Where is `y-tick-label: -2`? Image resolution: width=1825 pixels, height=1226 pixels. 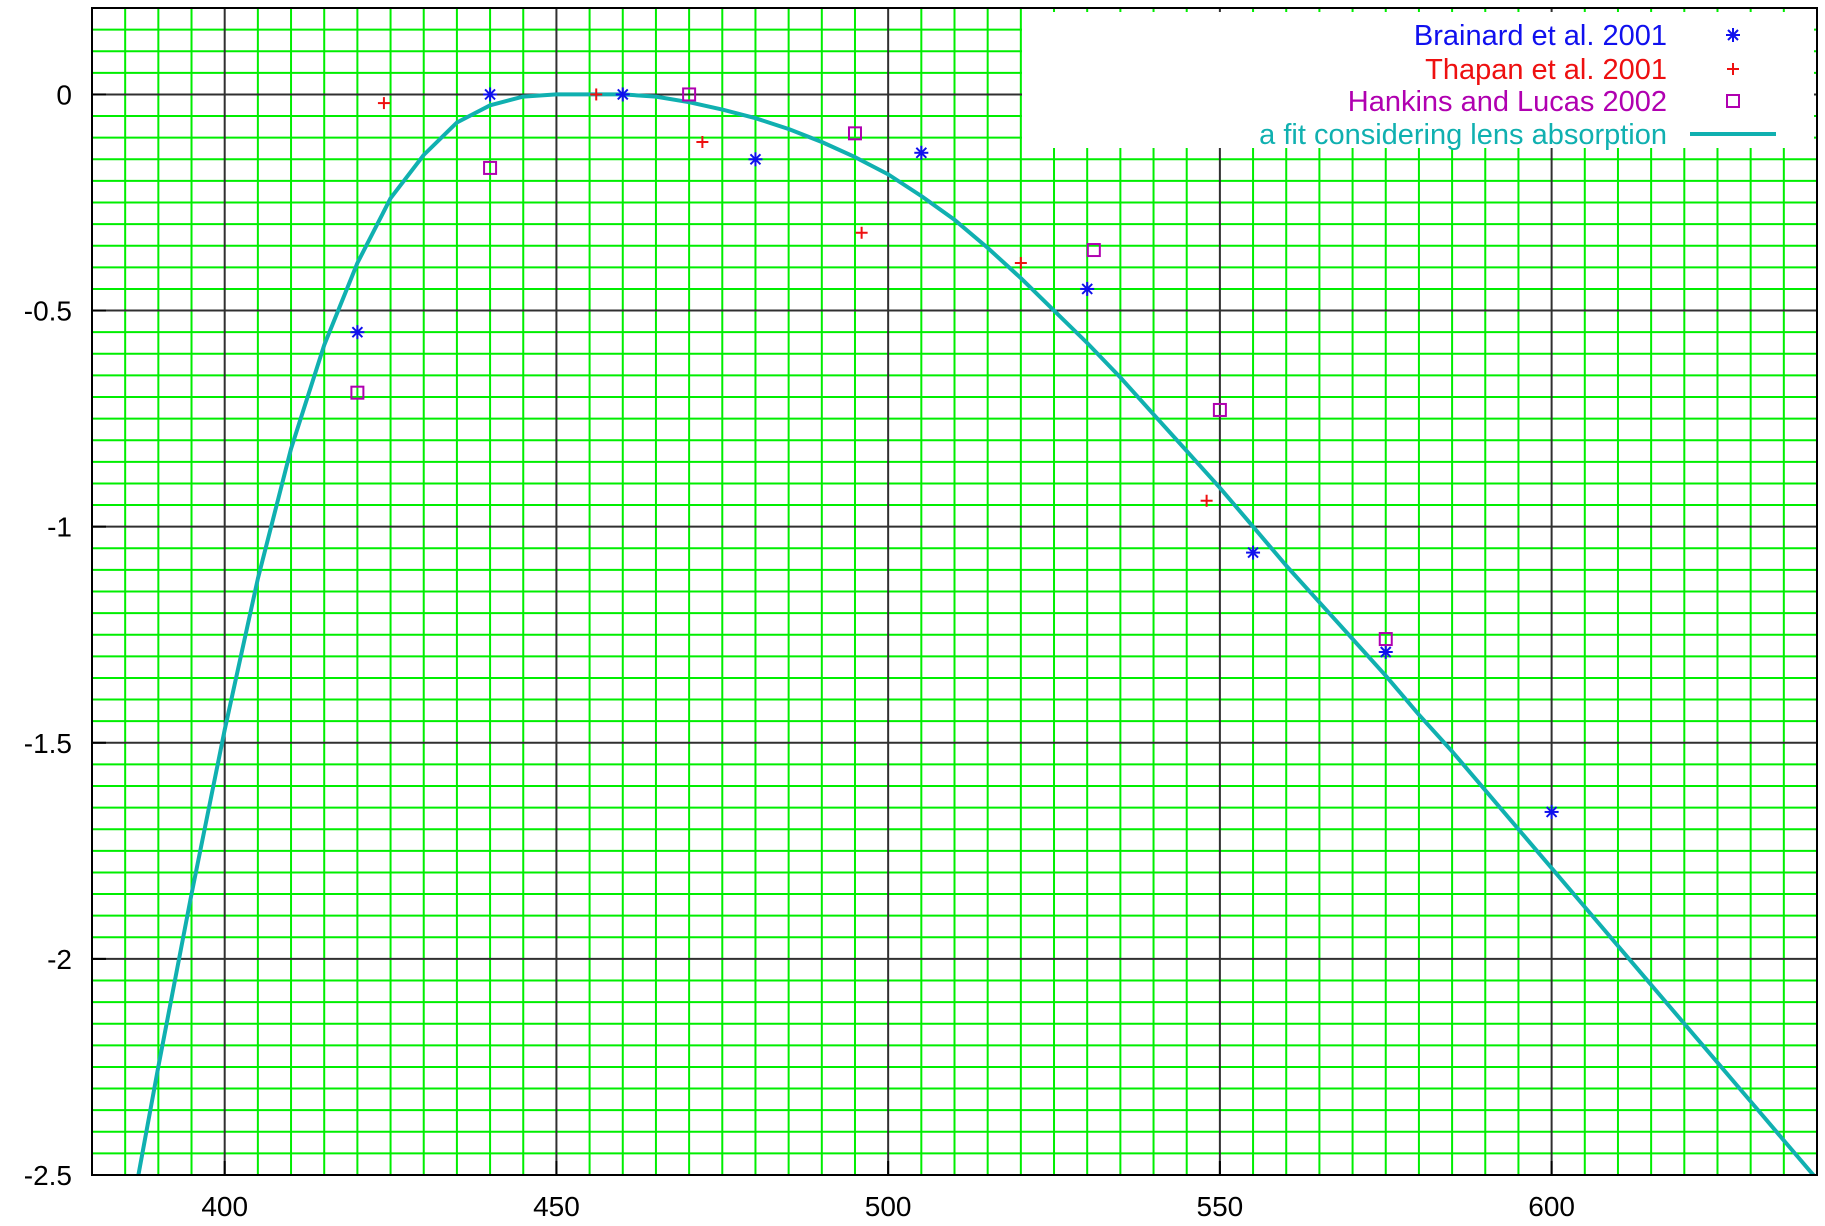 y-tick-label: -2 is located at coordinates (59, 959).